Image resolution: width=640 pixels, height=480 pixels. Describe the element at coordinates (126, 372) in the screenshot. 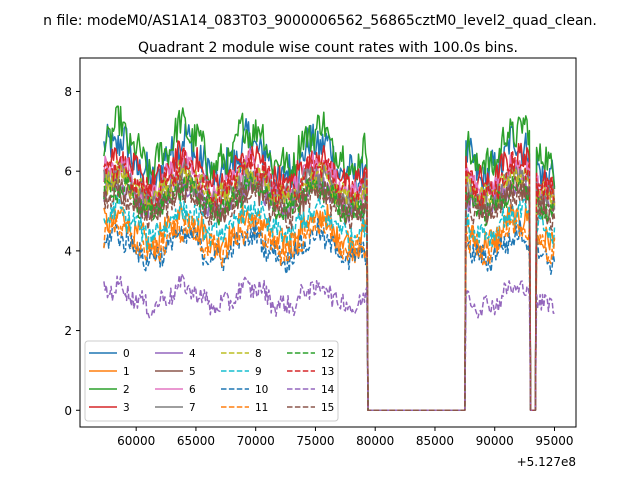

I see `legend-label-1: 1` at that location.